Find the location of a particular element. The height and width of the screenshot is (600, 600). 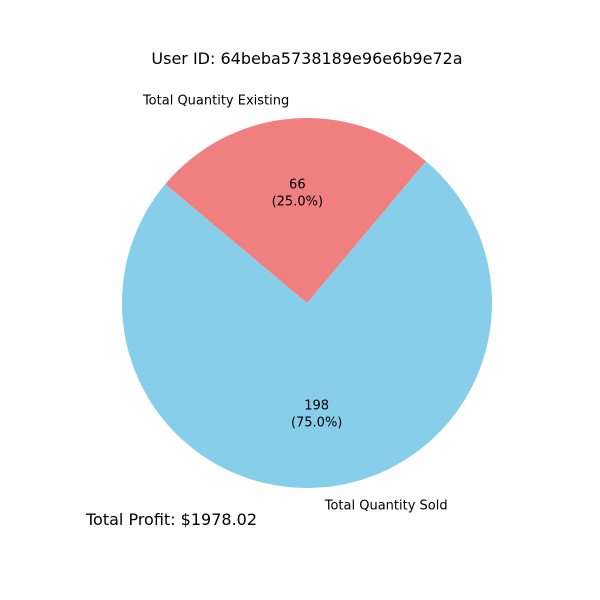

slice-label-total-quantity-sold: Total Quantity Sold is located at coordinates (386, 506).